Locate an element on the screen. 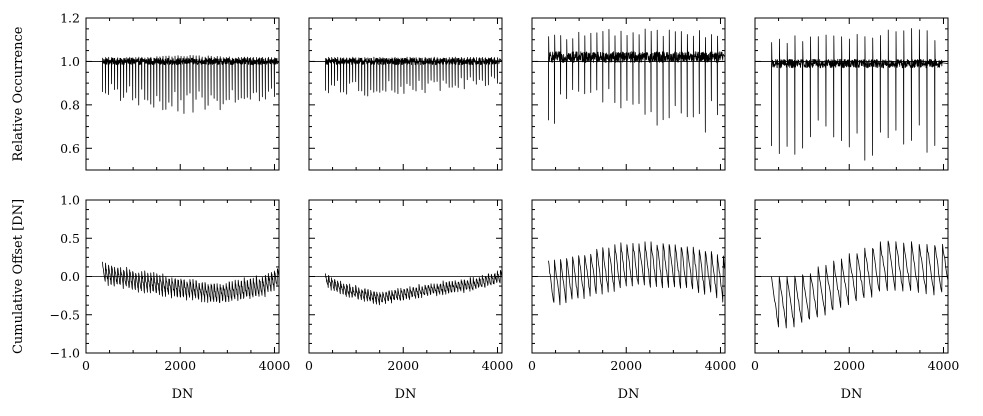 The height and width of the screenshot is (416, 983). y-tick-label: 0.0 is located at coordinates (70, 276).